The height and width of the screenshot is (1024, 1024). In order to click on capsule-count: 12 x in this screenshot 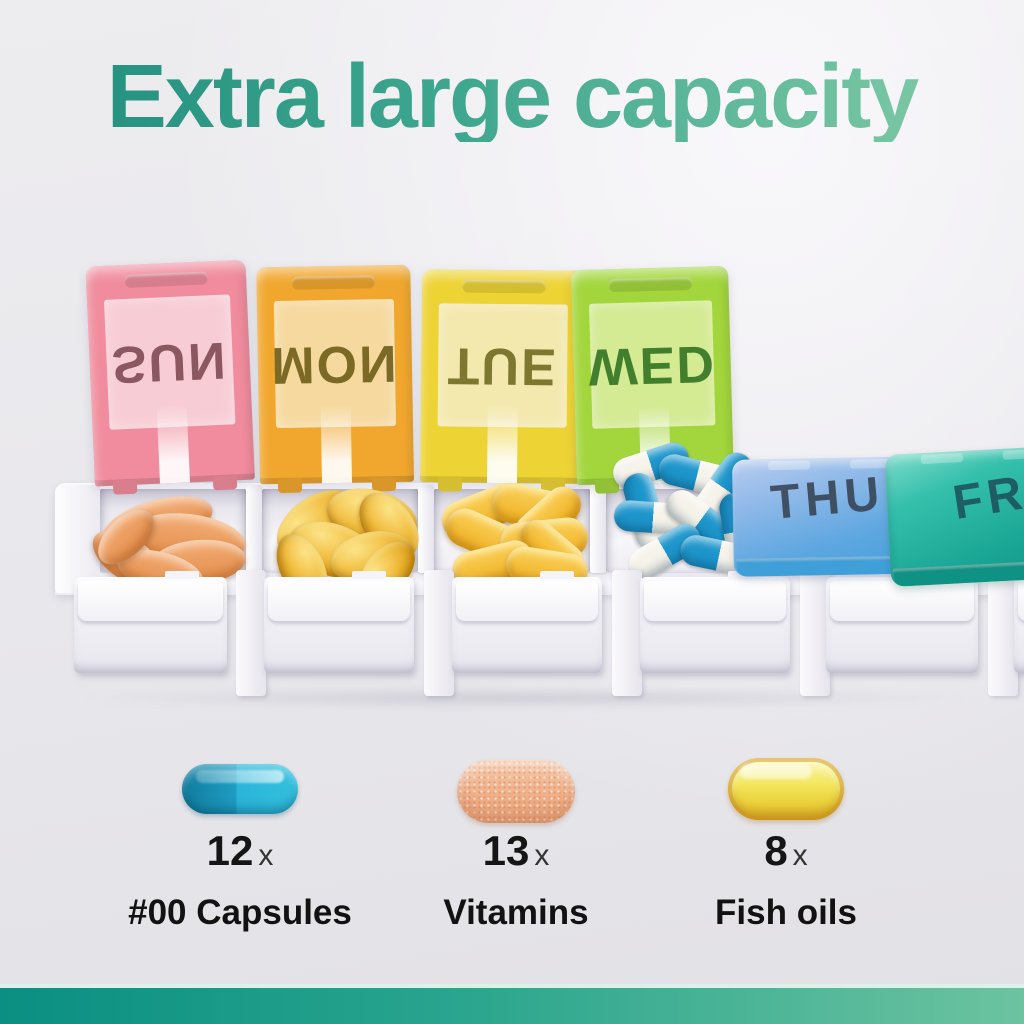, I will do `click(240, 850)`.